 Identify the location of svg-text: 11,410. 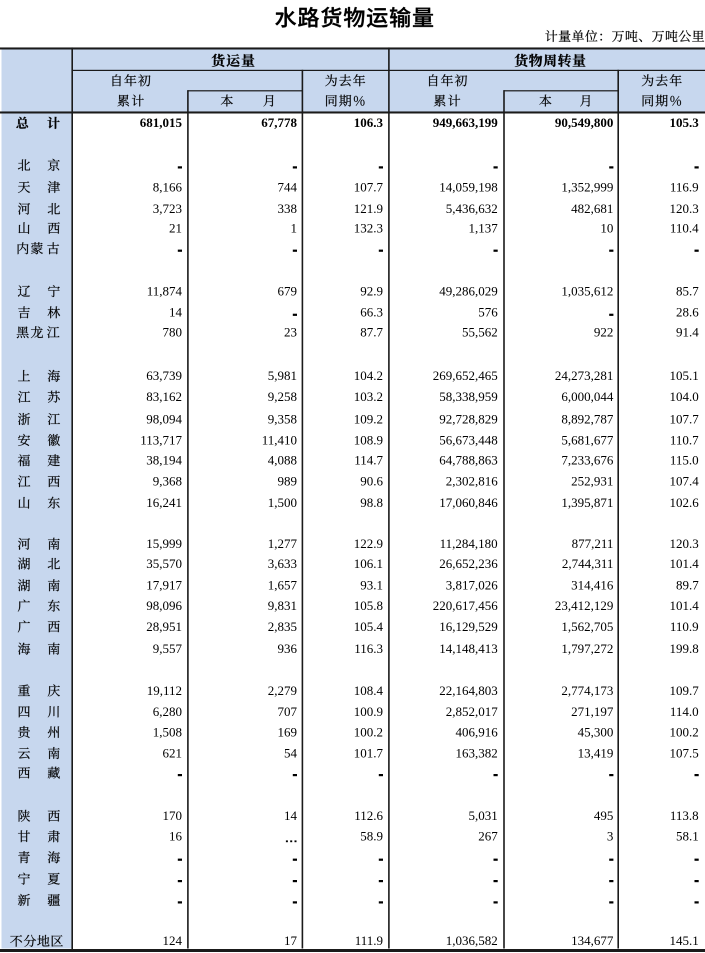
(279, 439).